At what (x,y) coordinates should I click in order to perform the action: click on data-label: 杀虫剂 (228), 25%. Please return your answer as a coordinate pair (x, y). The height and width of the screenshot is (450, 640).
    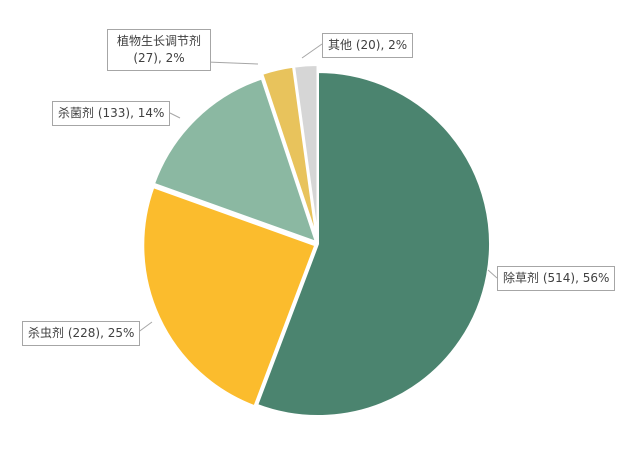
    Looking at the image, I should click on (81, 333).